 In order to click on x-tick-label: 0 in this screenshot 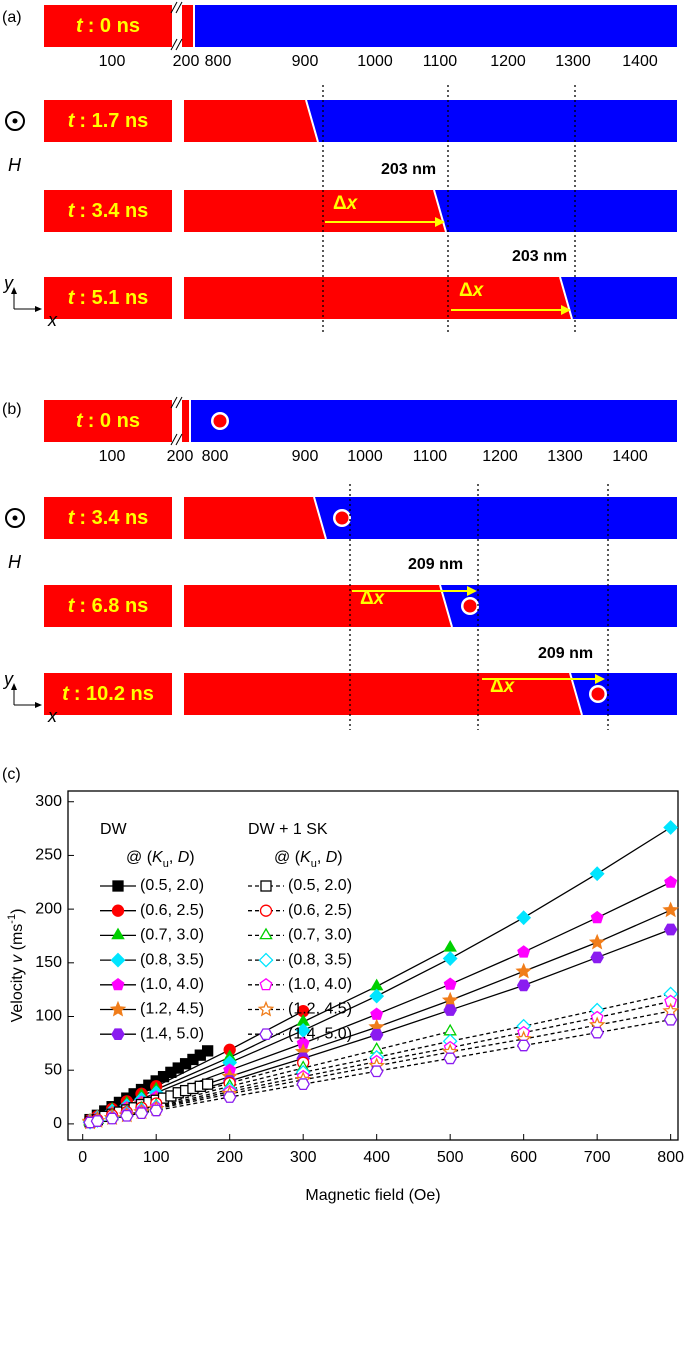, I will do `click(82, 1157)`.